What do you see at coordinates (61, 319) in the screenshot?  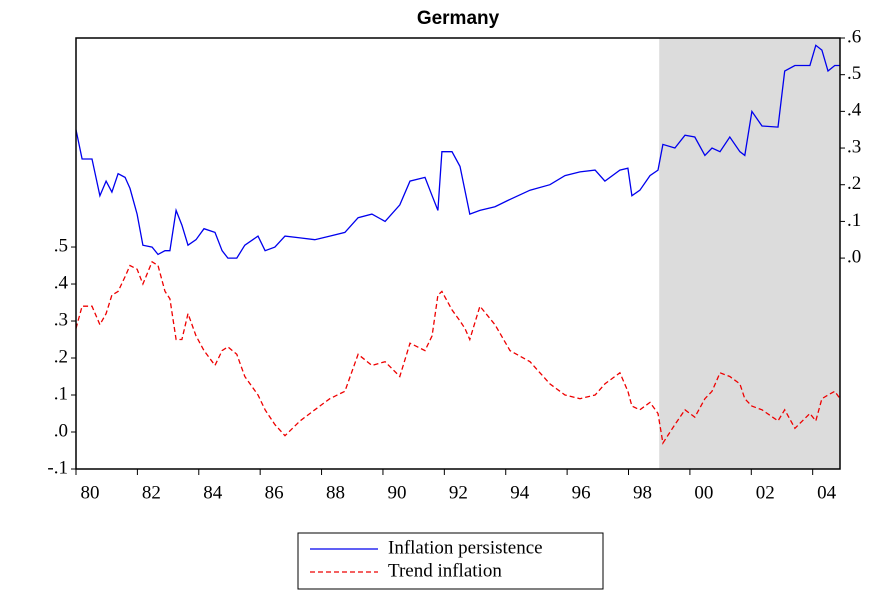 I see `y-tick-label: .3` at bounding box center [61, 319].